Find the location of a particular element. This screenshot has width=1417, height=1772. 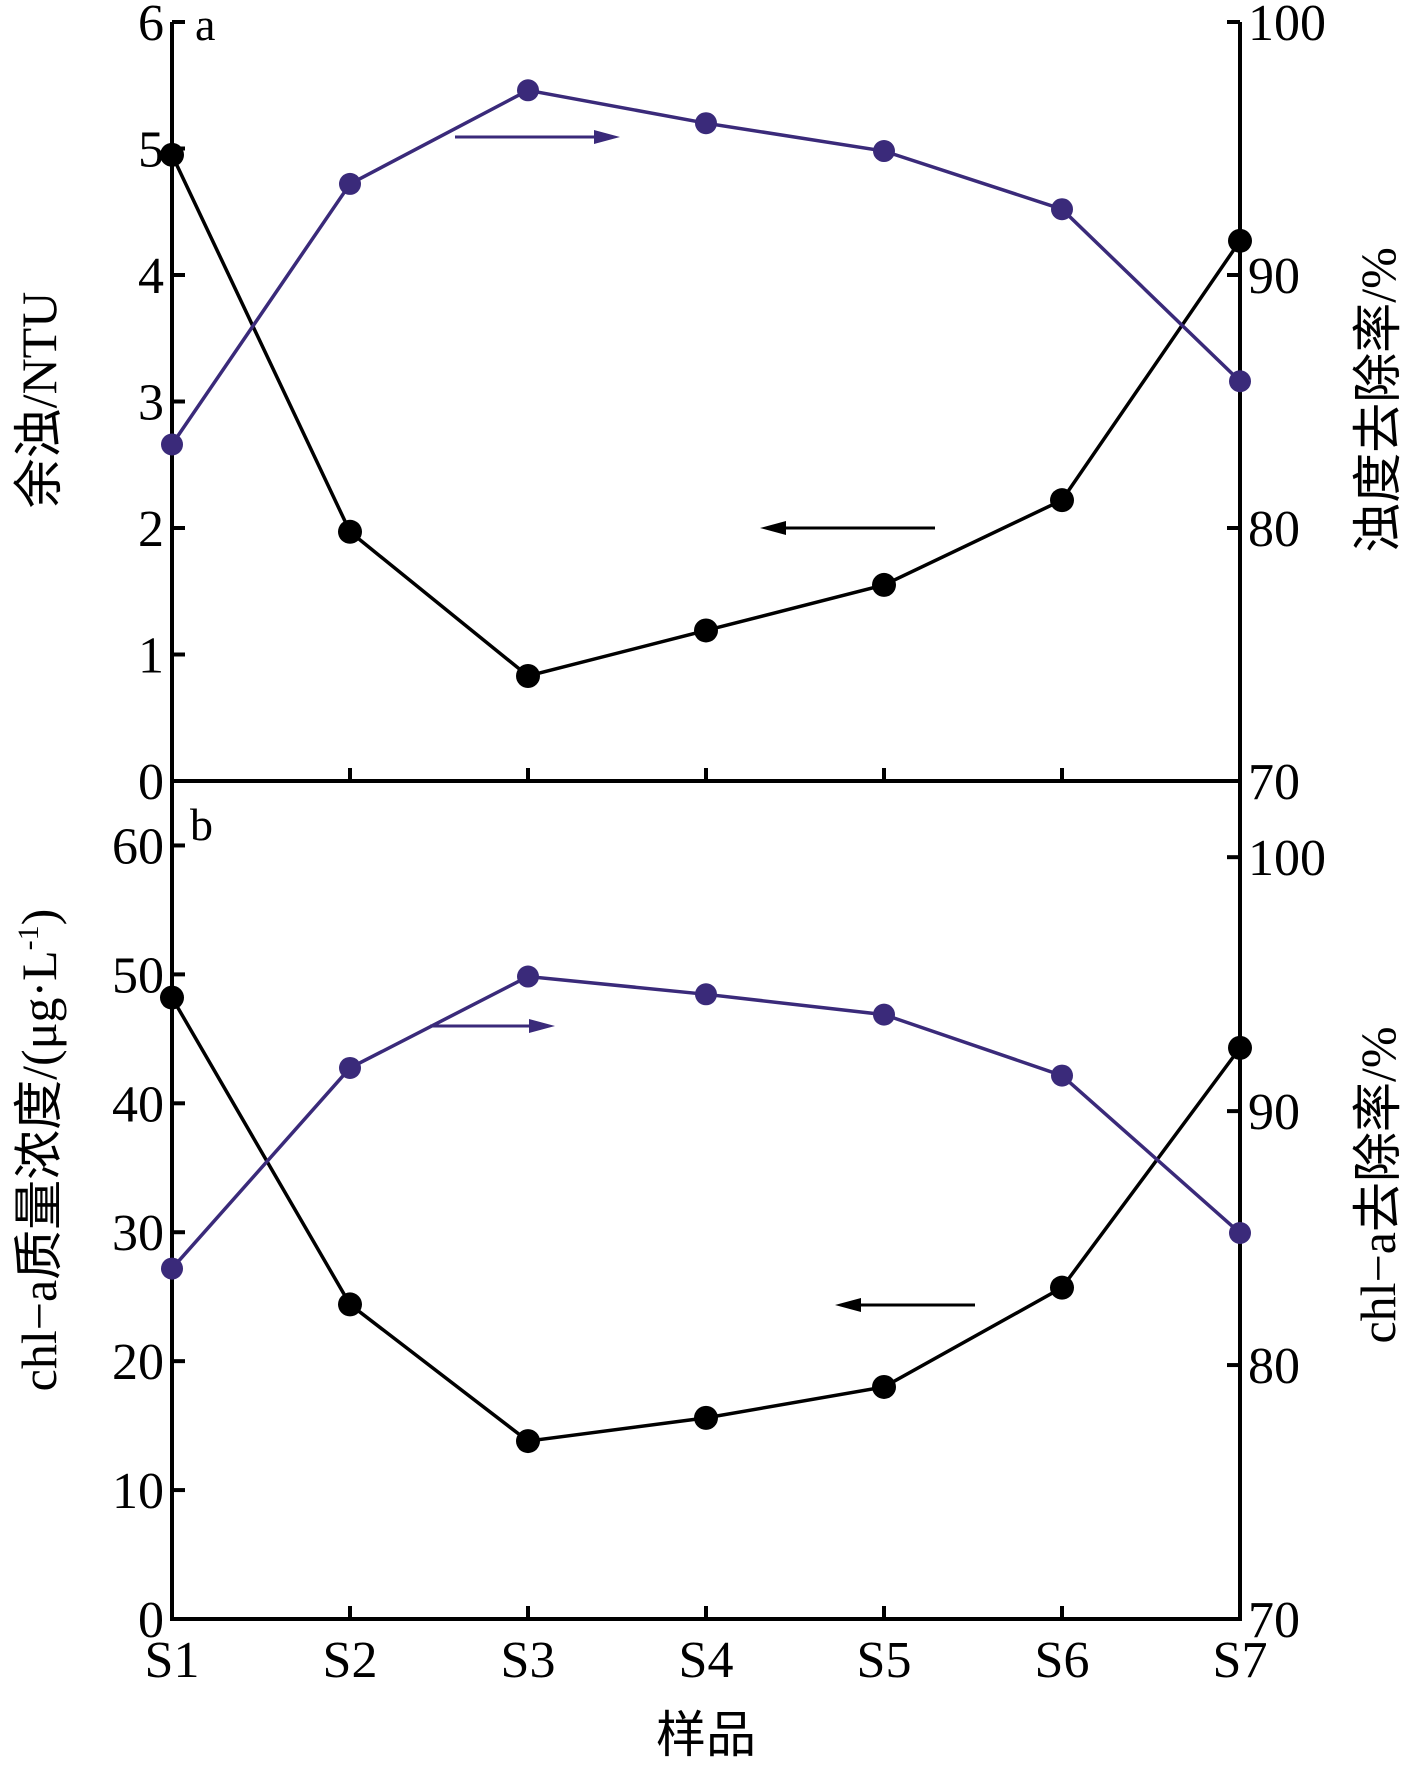

left-tick-label: 50 is located at coordinates (138, 975).